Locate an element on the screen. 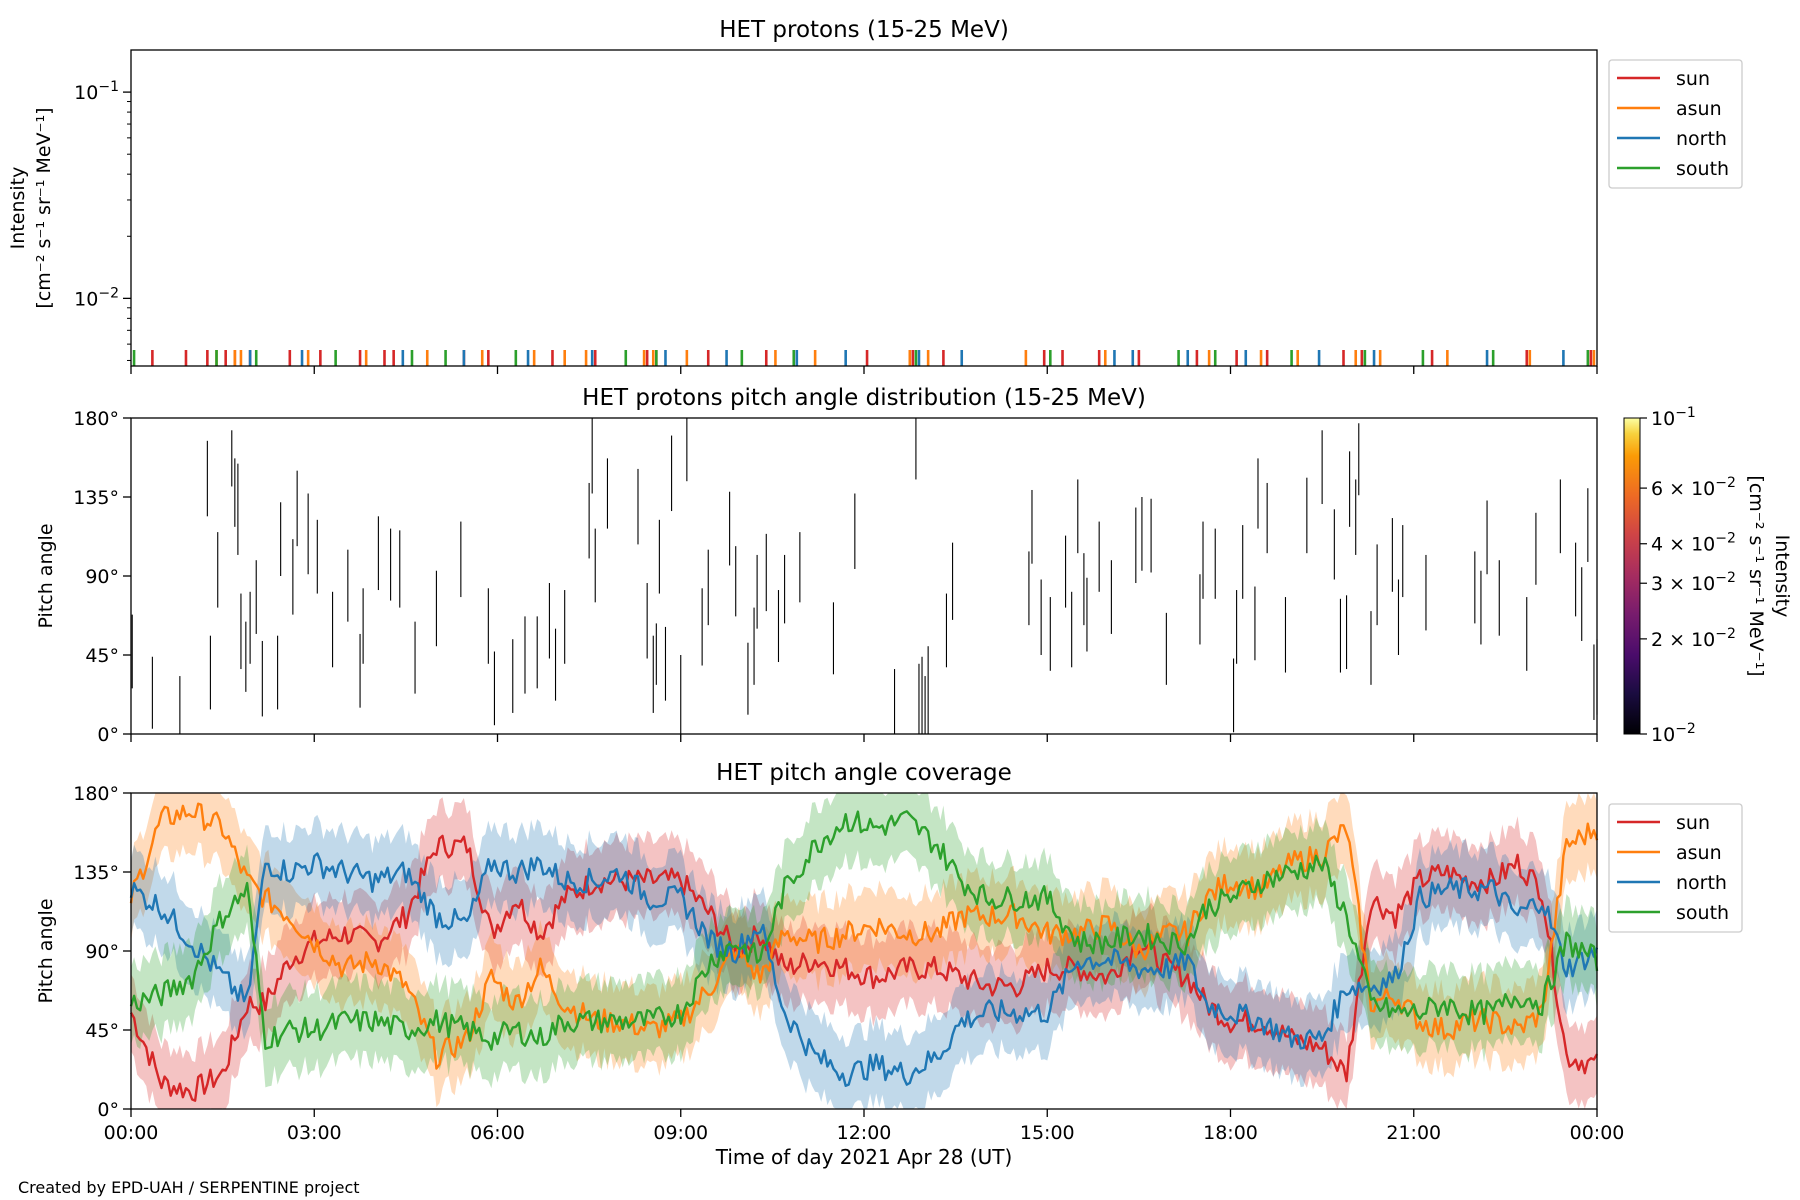 The image size is (1800, 1200). p3-xtick-label-5: 15:00 is located at coordinates (1047, 1133).